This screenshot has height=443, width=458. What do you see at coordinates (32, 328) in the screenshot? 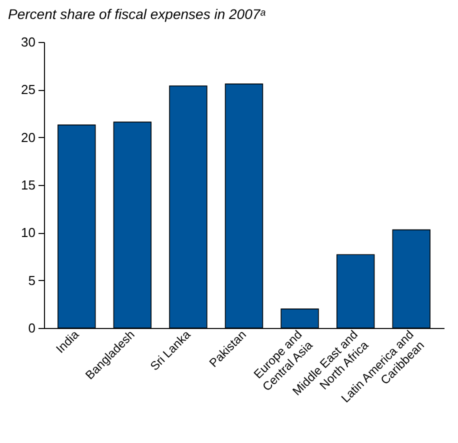
I see `y-tick-label: 0` at bounding box center [32, 328].